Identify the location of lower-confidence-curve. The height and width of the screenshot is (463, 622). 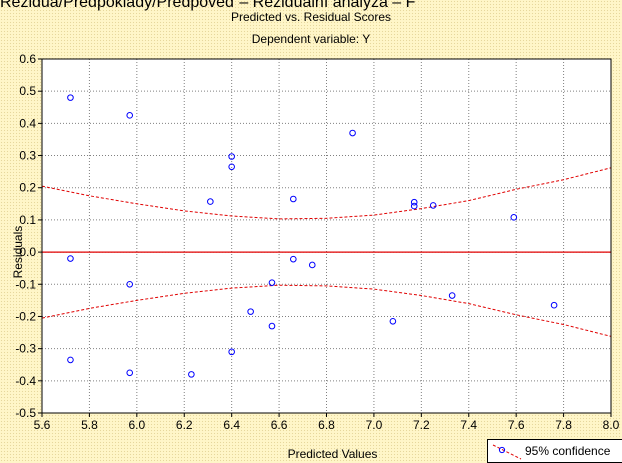
(326, 310).